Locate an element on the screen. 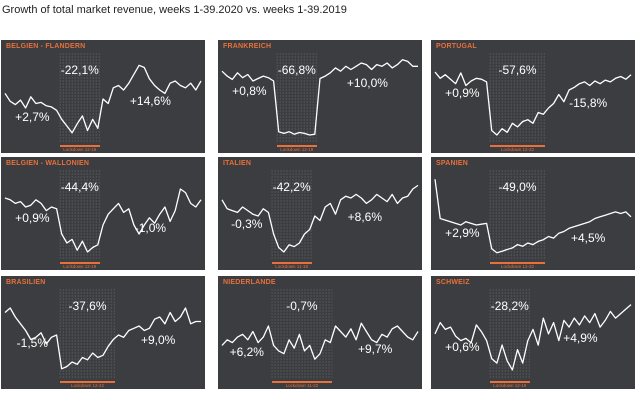  lockdown-caption: Lockdown 11-18 is located at coordinates (291, 266).